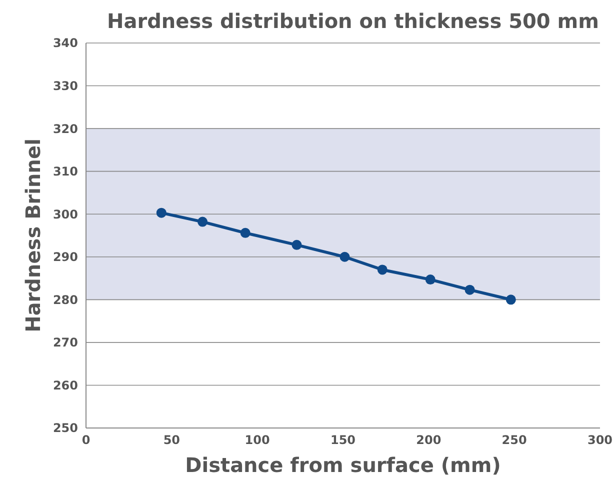 This screenshot has width=614, height=484. I want to click on x-tick-label: 100, so click(257, 440).